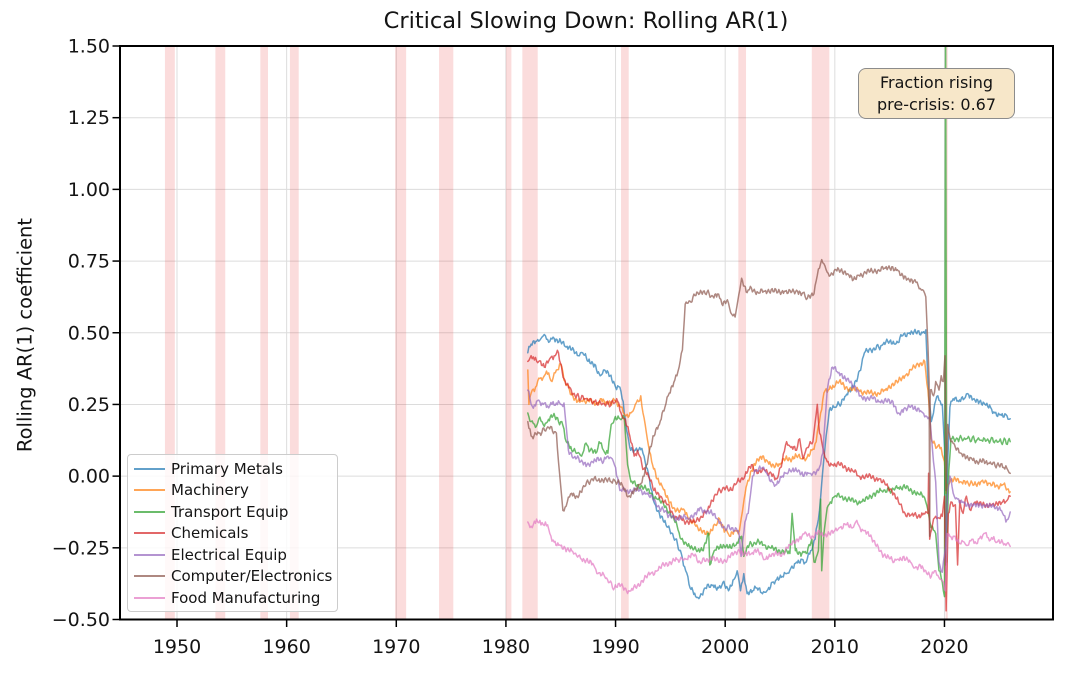  I want to click on annotation-box: Fraction rising pre-crisis: 0.67, so click(936, 93).